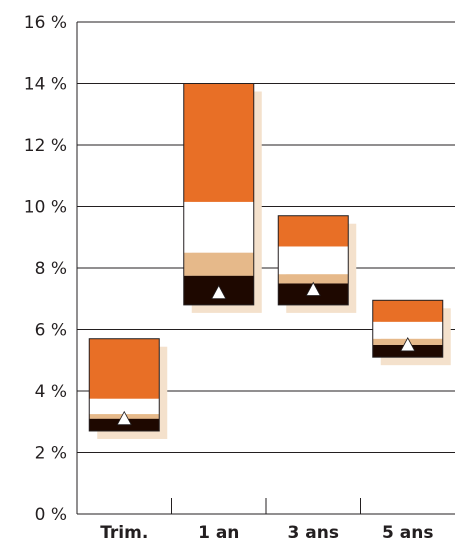  Describe the element at coordinates (51, 392) in the screenshot. I see `y-tick-label: 4 %` at that location.